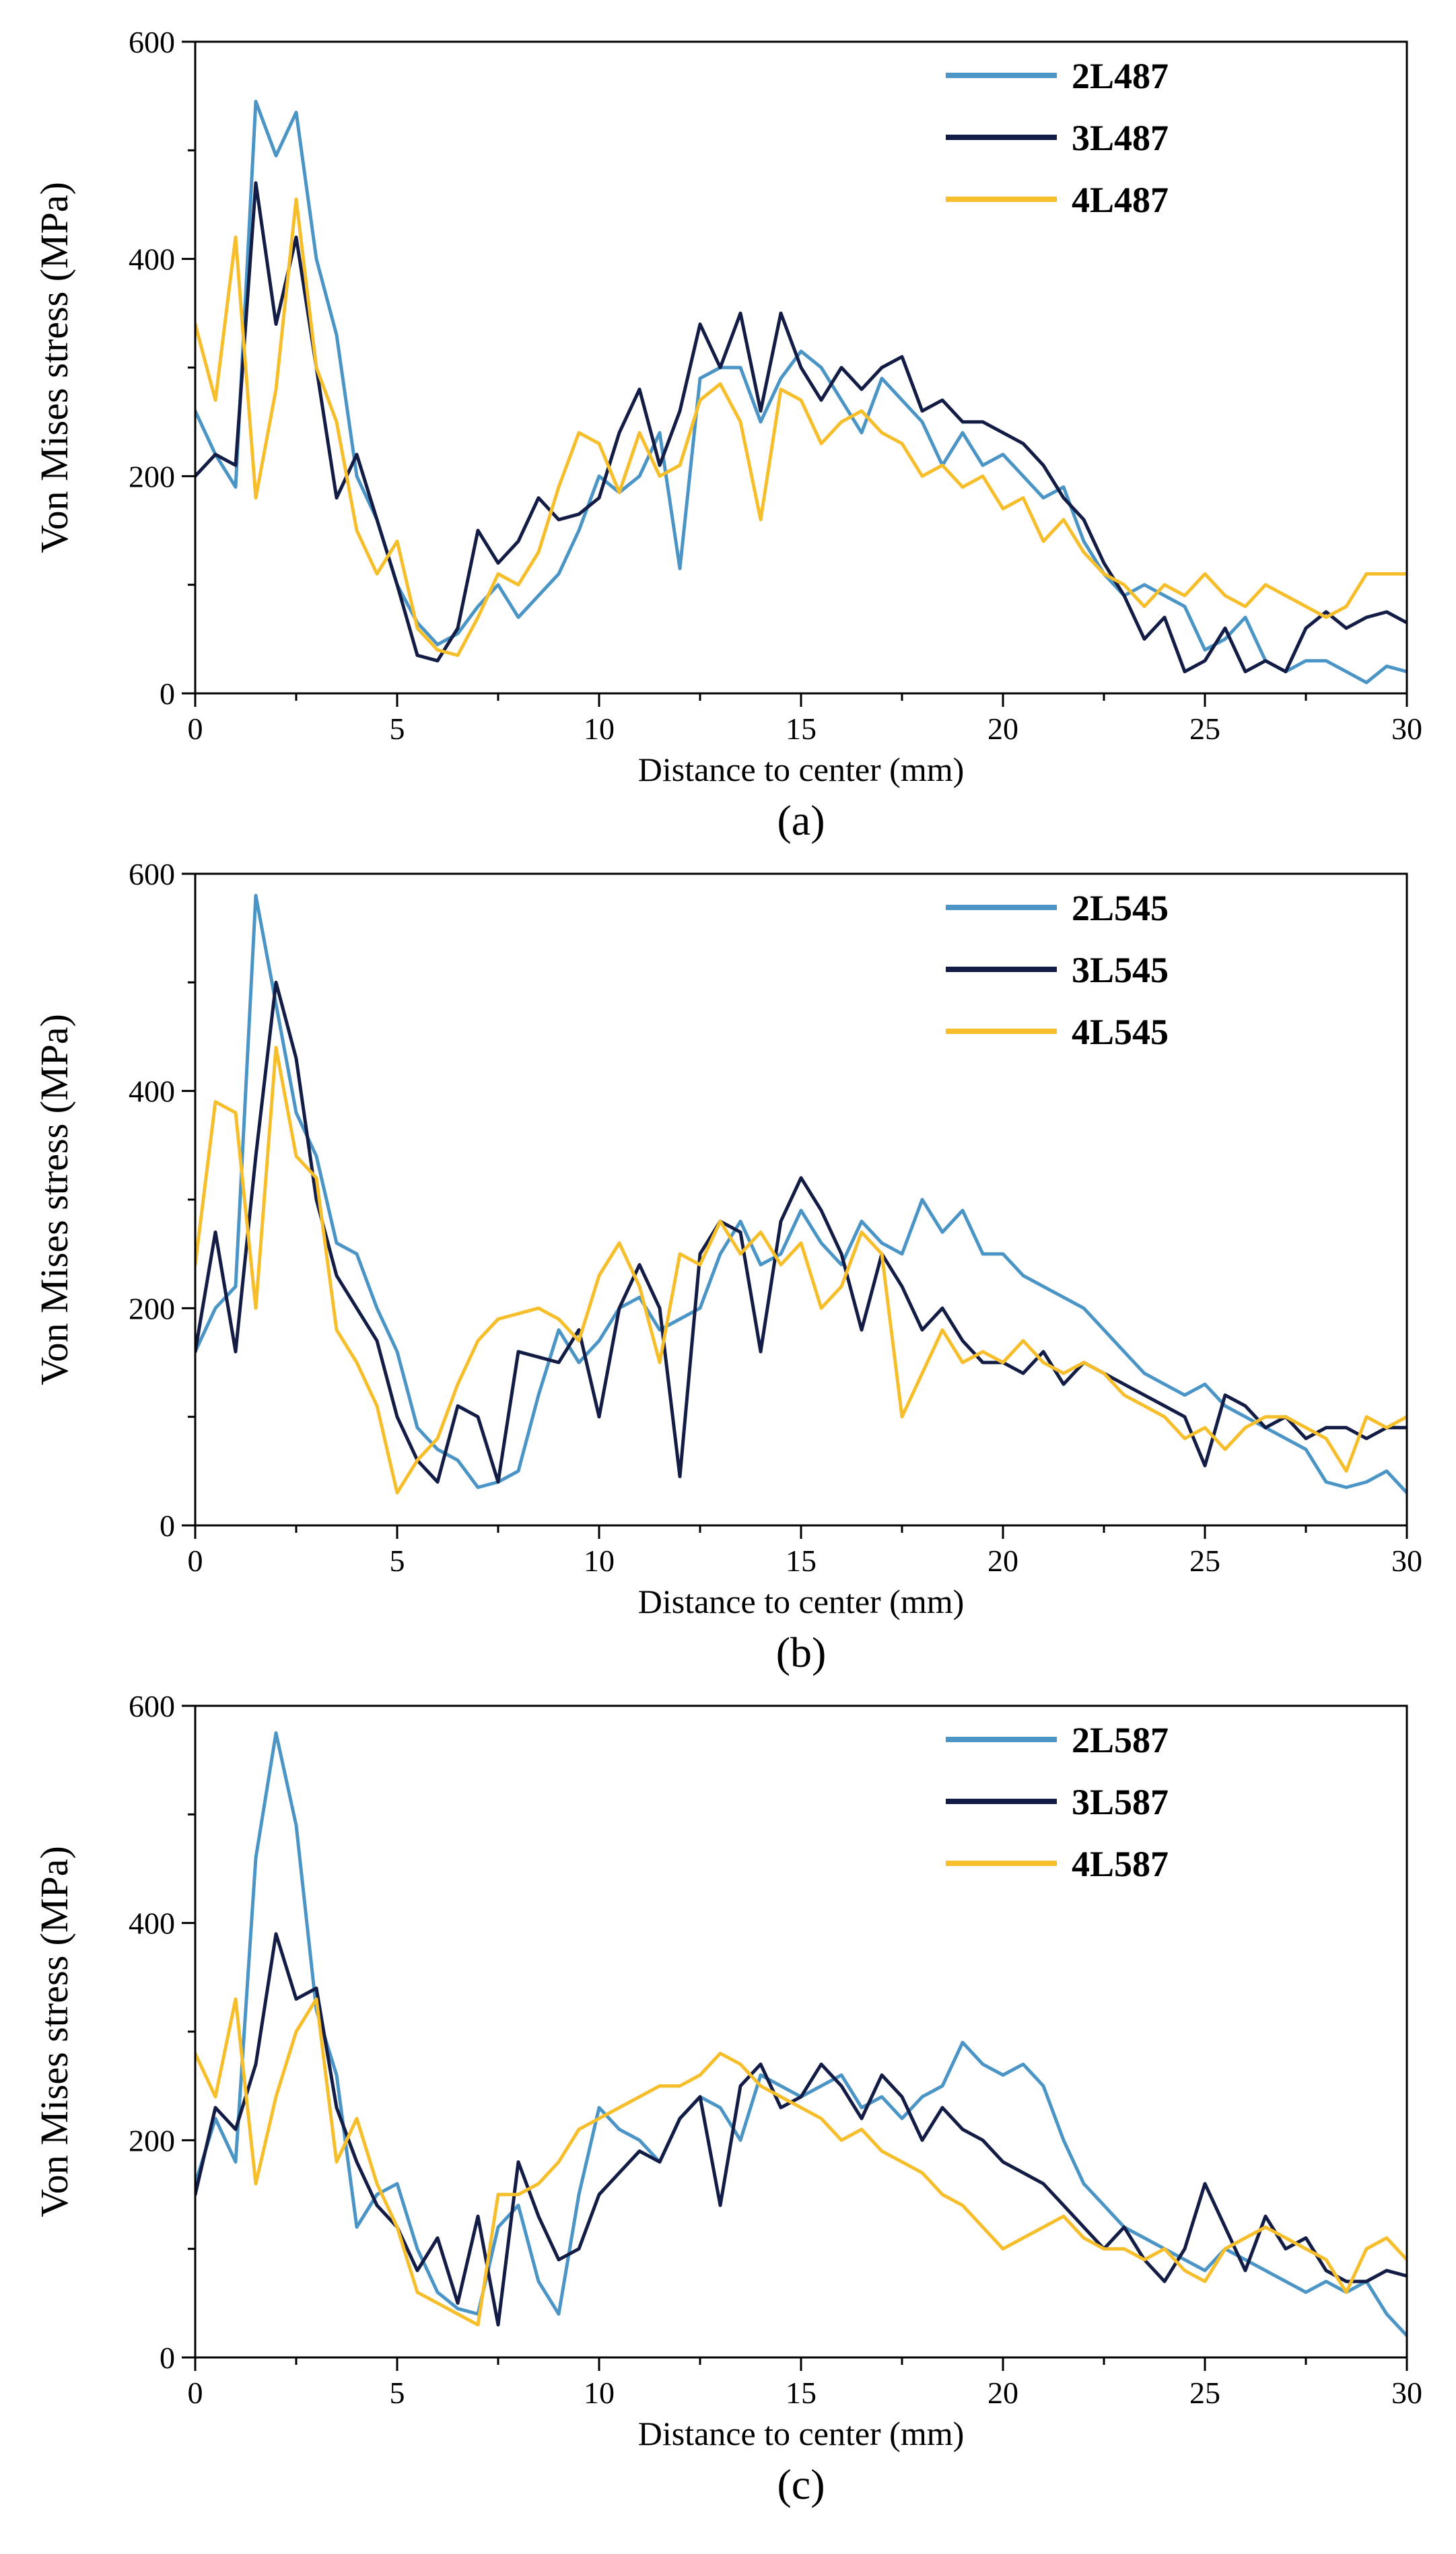 The height and width of the screenshot is (2554, 1456). What do you see at coordinates (1120, 1864) in the screenshot?
I see `legend-label-4L587: 4L587` at bounding box center [1120, 1864].